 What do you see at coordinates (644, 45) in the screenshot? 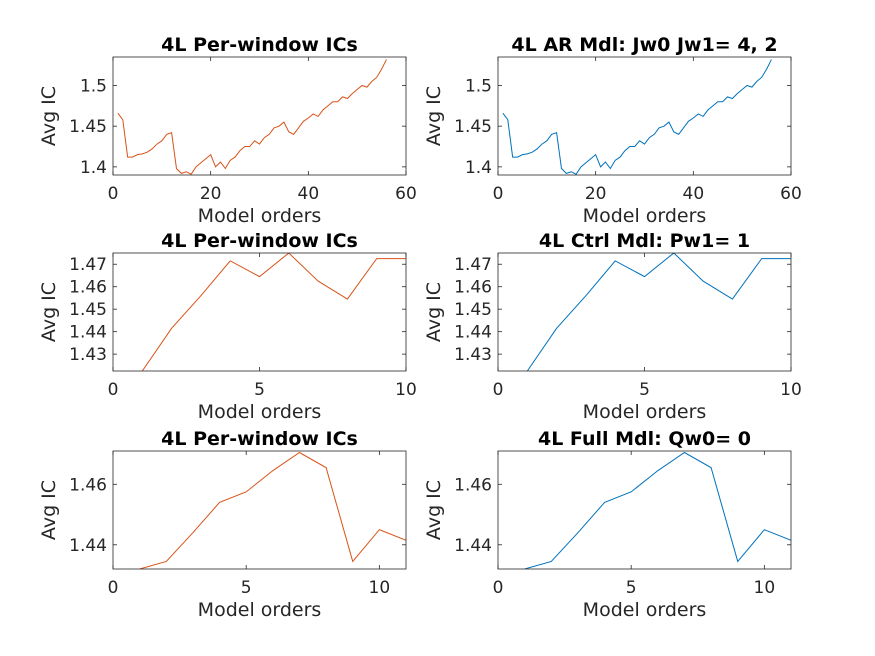
I see `subplot-title: 4L AR Mdl: Jw0 Jw1= 4, 2` at bounding box center [644, 45].